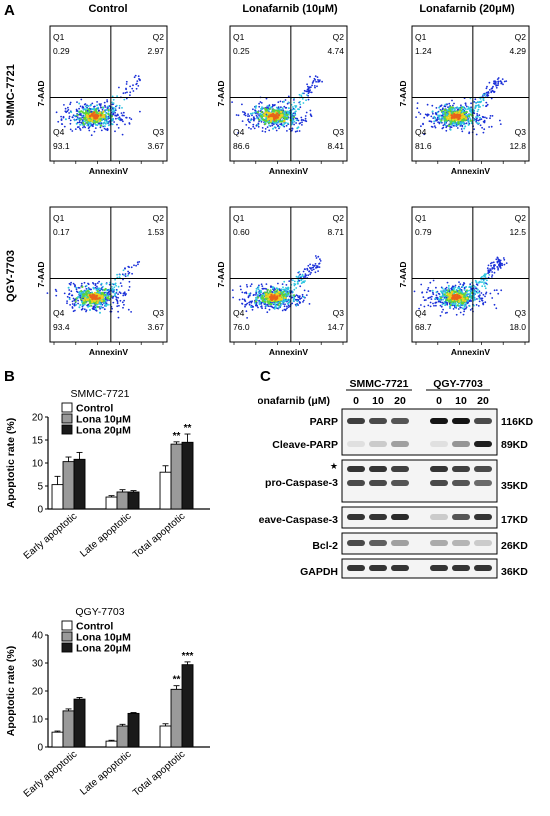 Image resolution: width=550 pixels, height=816 pixels. I want to click on treatment-label: Lonafarnib (μM), so click(294, 401).